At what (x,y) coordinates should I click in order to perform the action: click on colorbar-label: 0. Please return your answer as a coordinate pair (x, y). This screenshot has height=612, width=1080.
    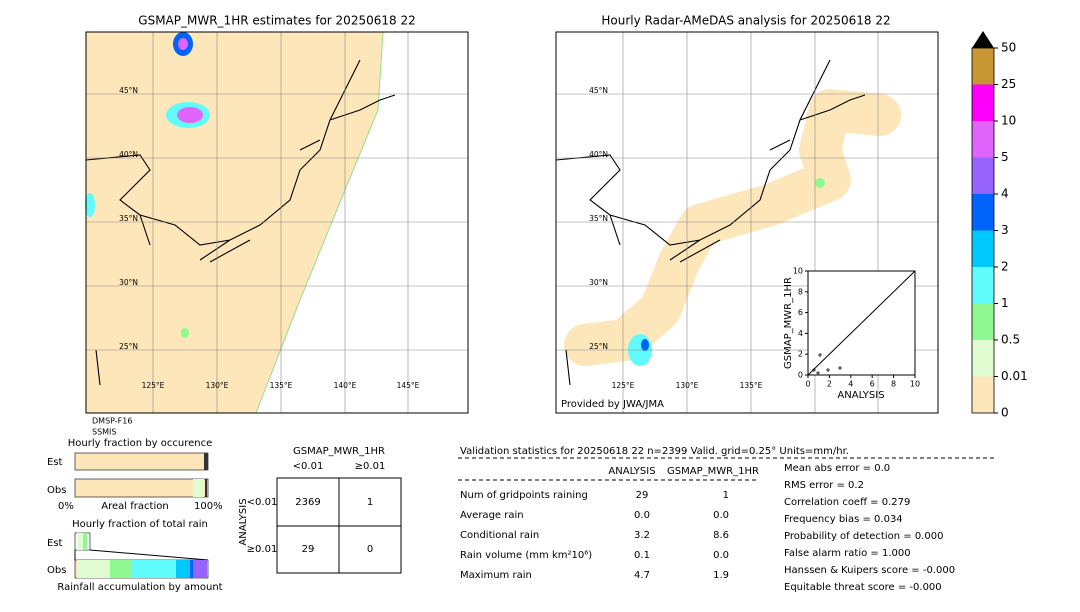
    Looking at the image, I should click on (1005, 413).